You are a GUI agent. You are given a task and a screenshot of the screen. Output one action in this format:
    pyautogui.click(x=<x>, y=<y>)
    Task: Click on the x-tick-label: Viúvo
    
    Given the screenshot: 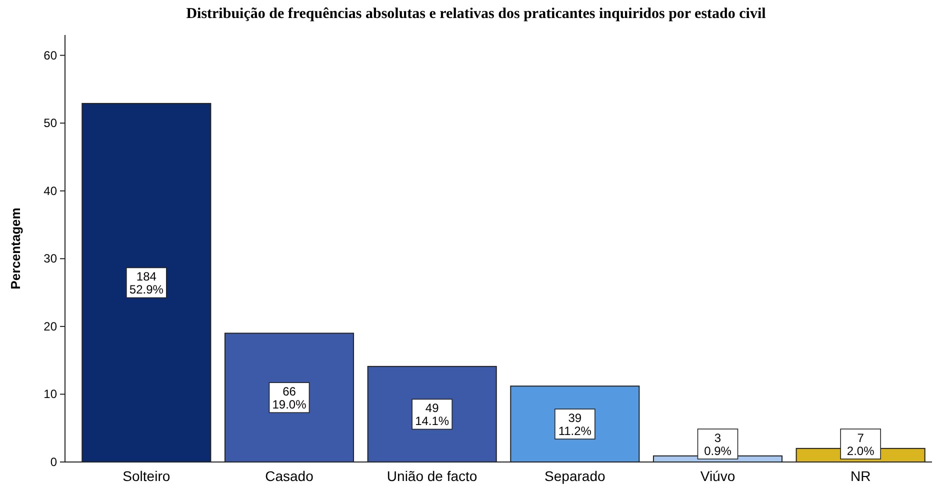 What is the action you would take?
    pyautogui.click(x=718, y=476)
    